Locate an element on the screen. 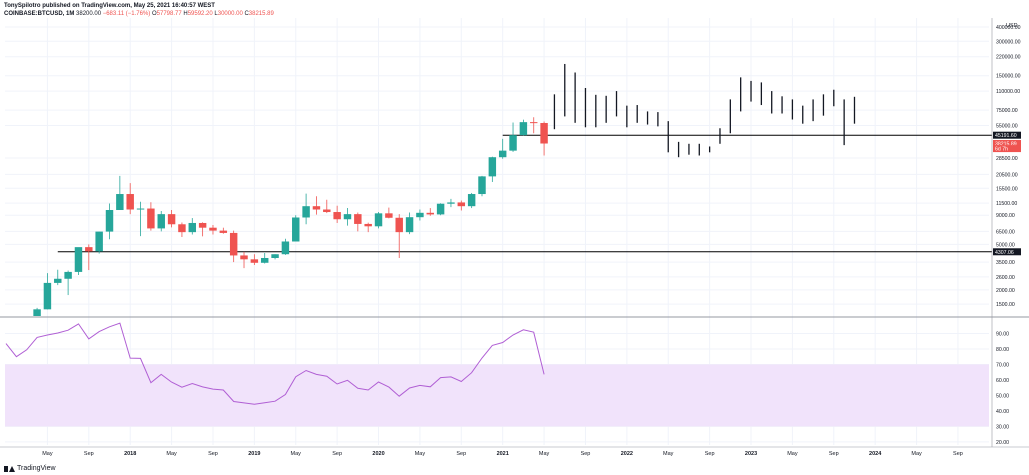 The height and width of the screenshot is (475, 1029). rsi-tick-label: 30.00 is located at coordinates (1002, 427).